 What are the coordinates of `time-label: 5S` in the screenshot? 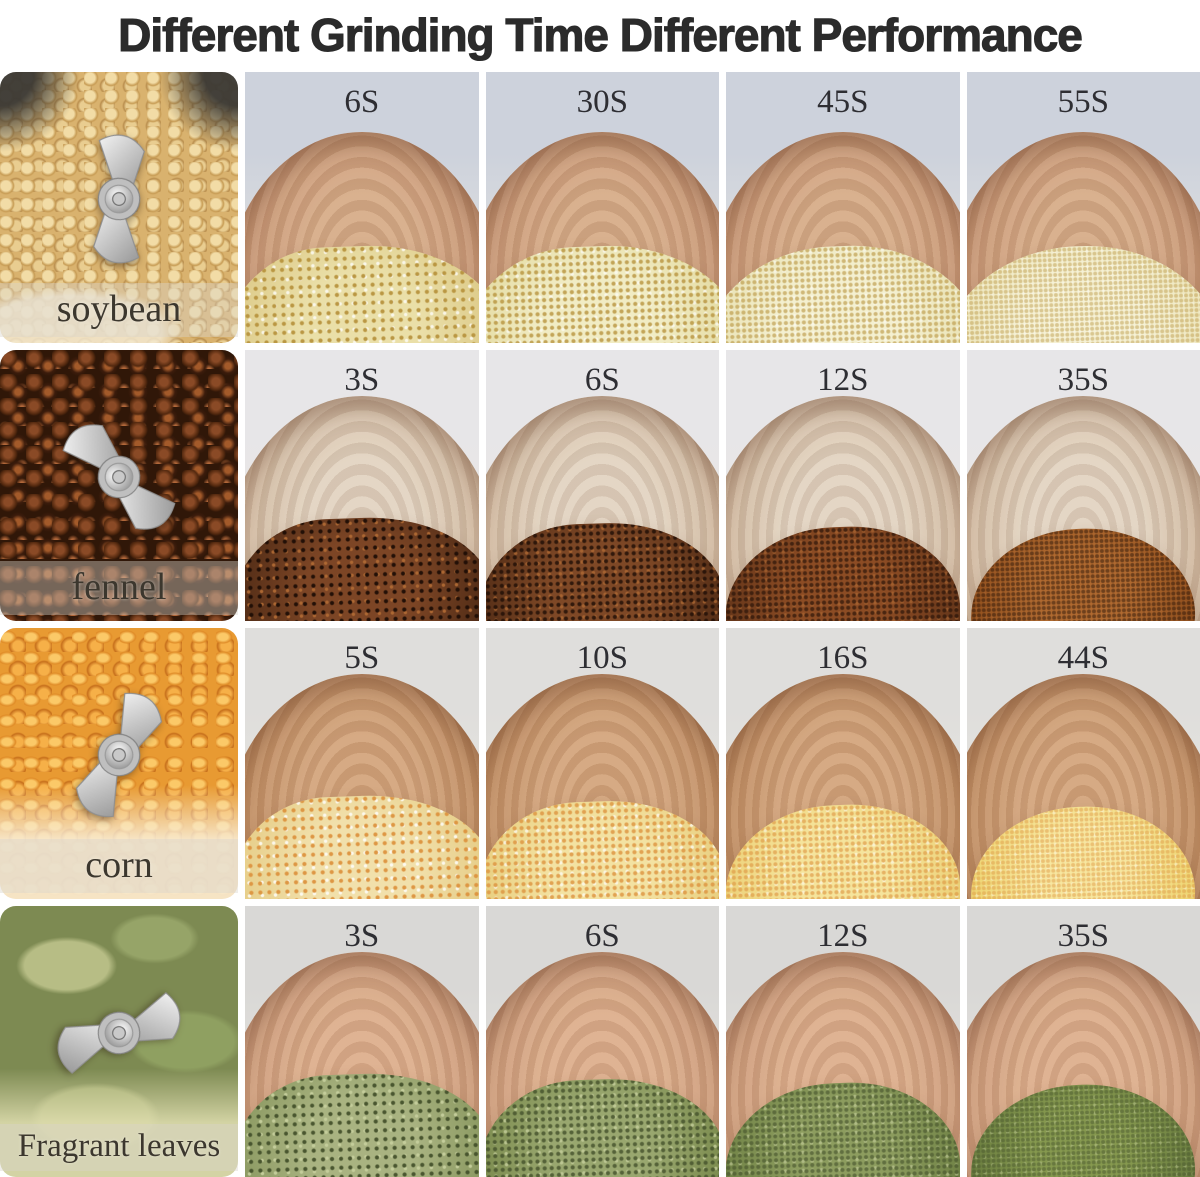 It's located at (362, 658).